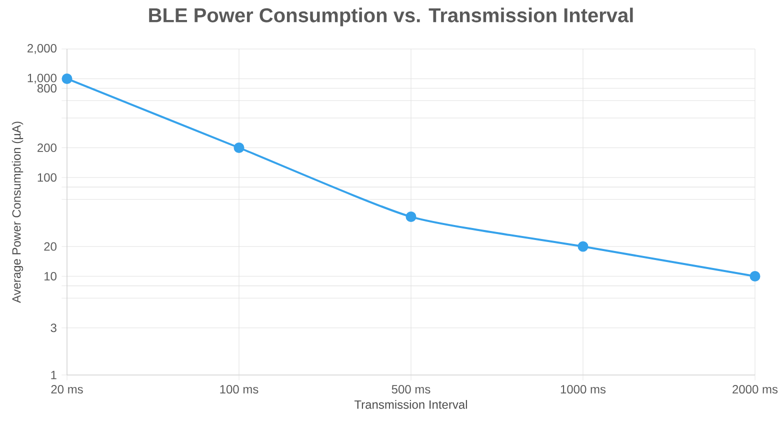 The width and height of the screenshot is (782, 425). I want to click on x-tick-label: 100 ms, so click(239, 389).